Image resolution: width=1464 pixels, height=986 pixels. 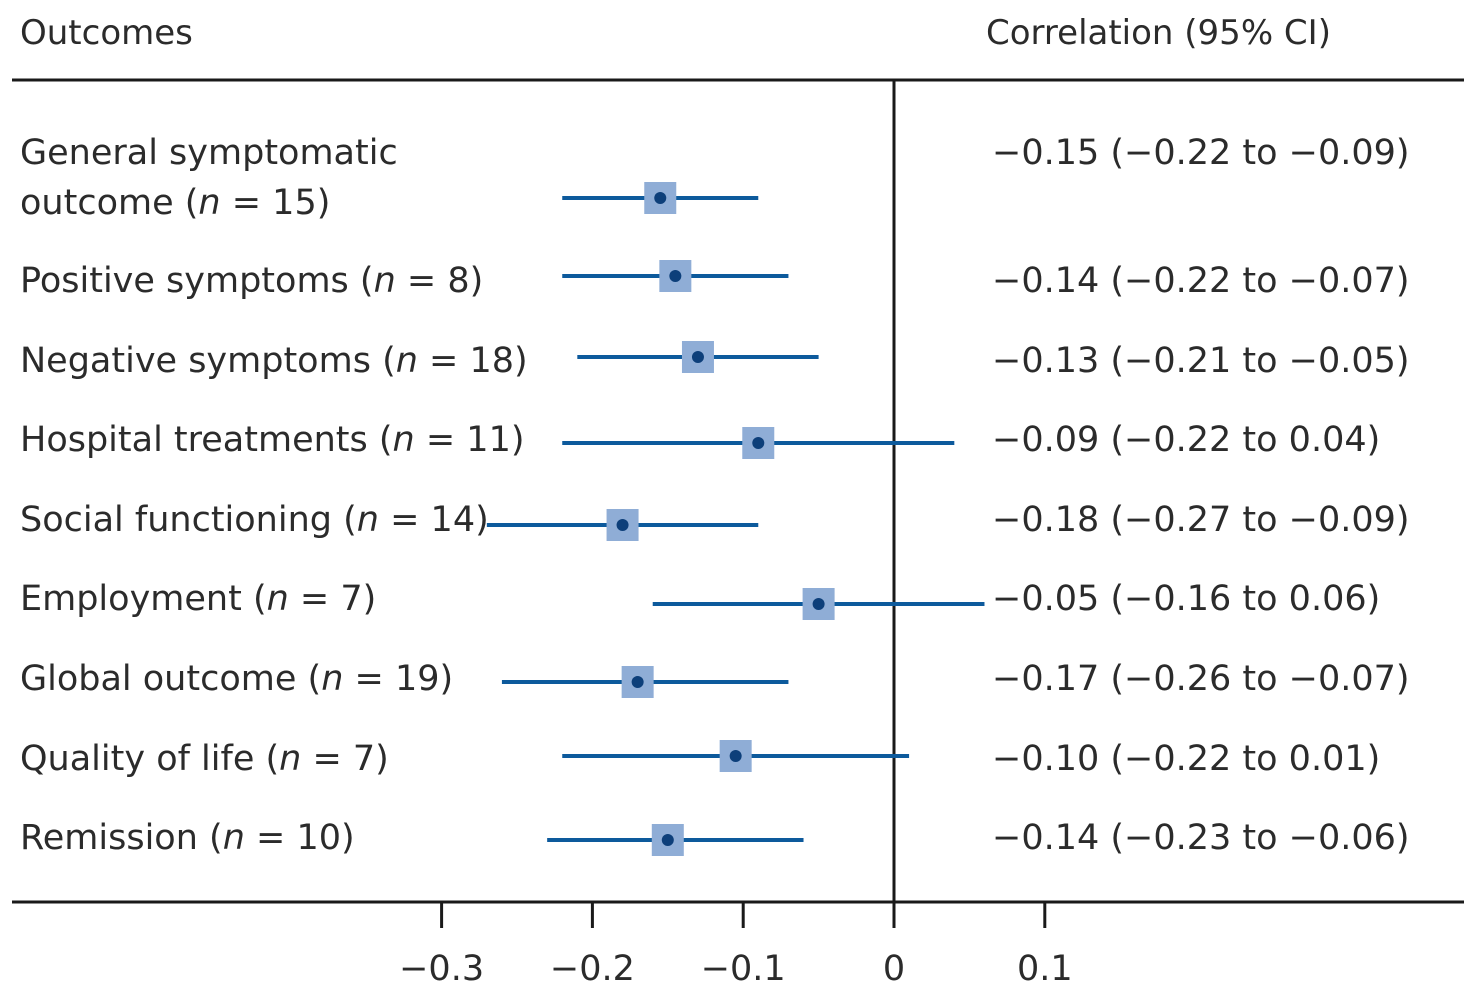 I want to click on ci-text: −0.14 (−0.22 to −0.07), so click(x=1201, y=281).